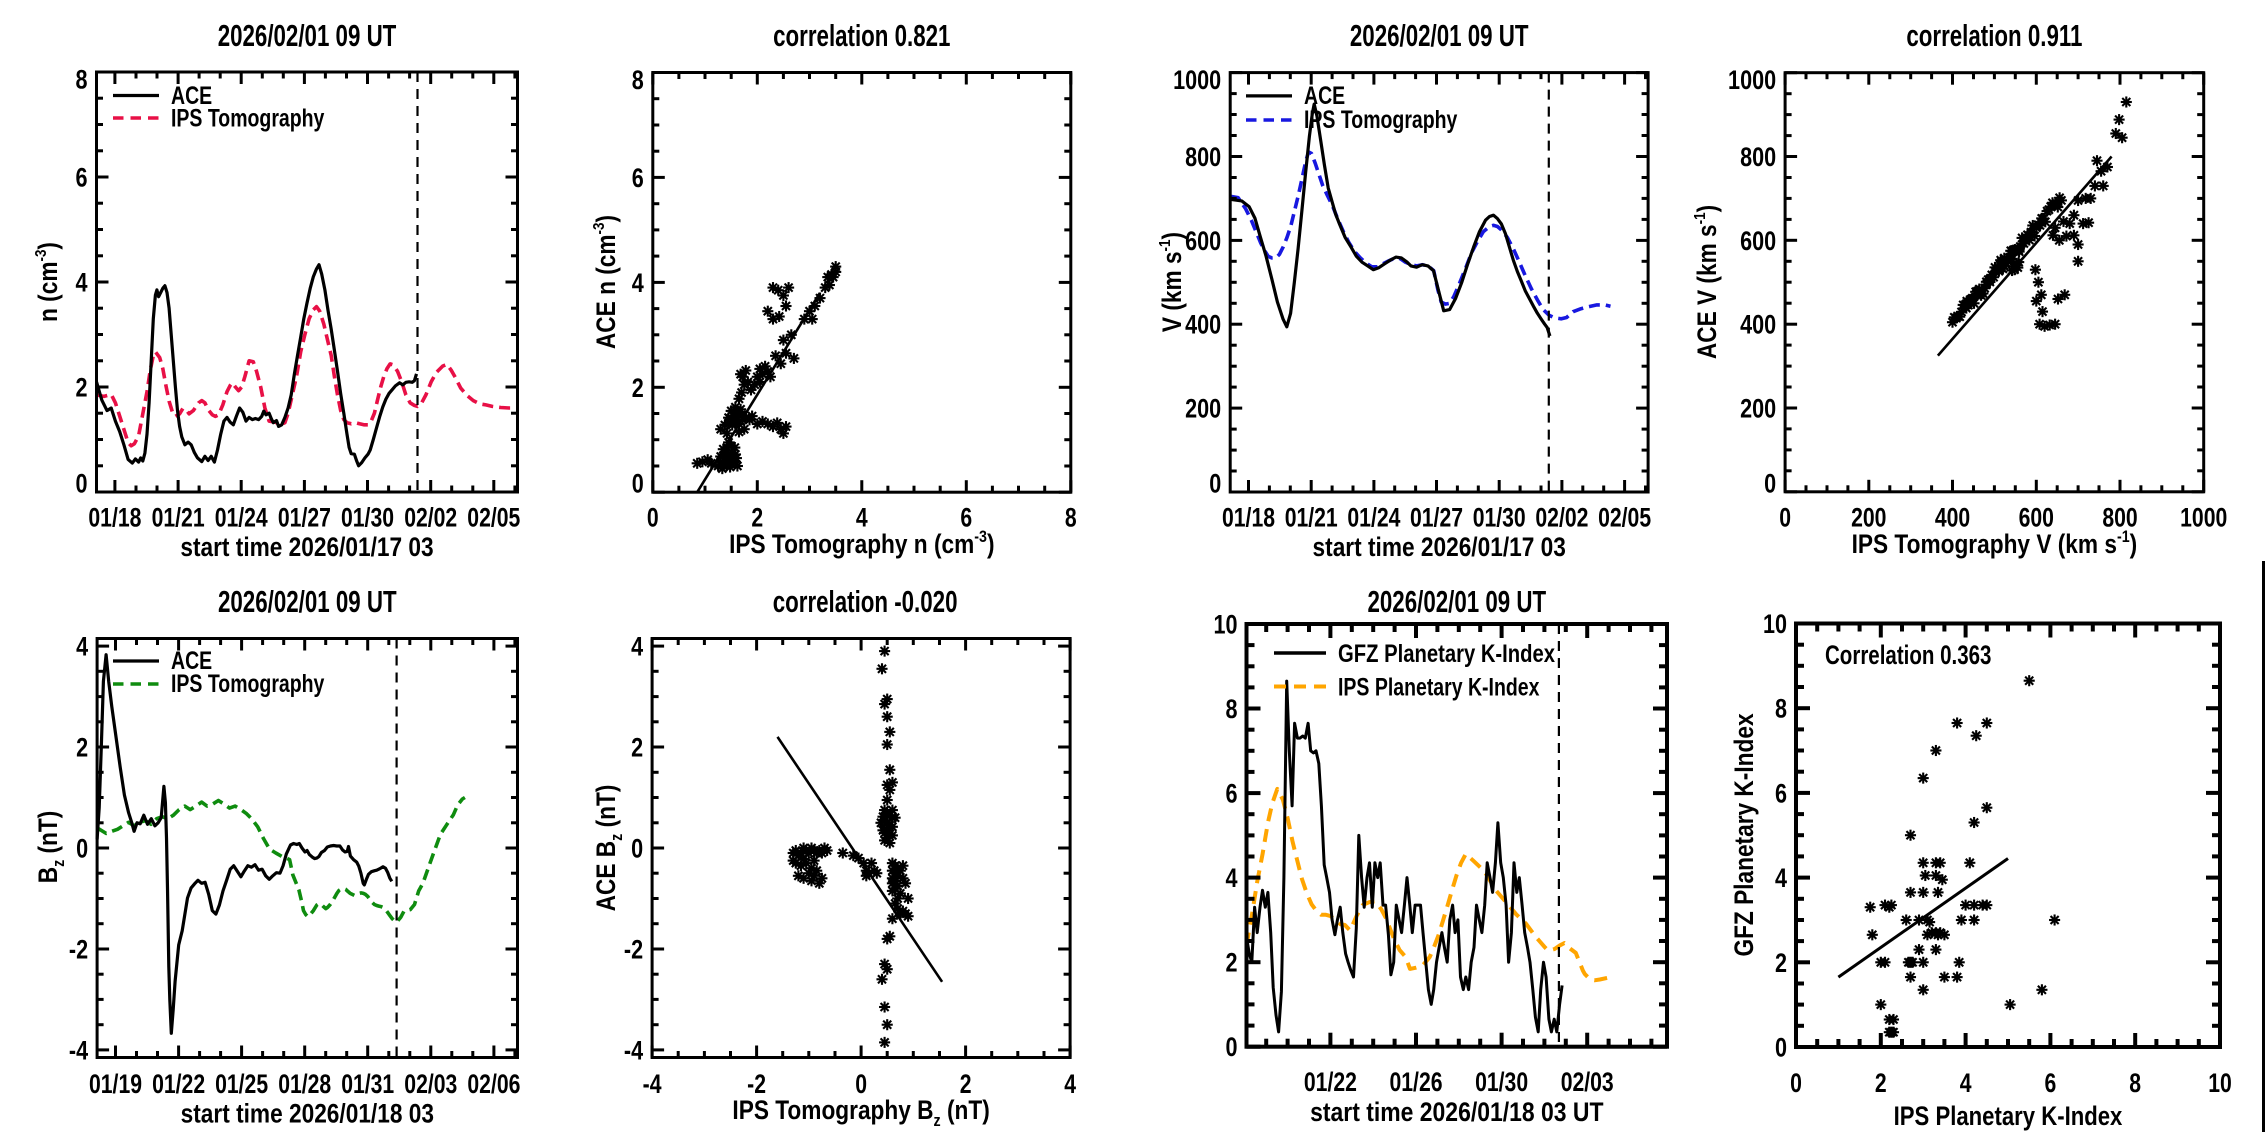 This screenshot has height=1137, width=2266. What do you see at coordinates (307, 1113) in the screenshot?
I see `svg-text: start time 2026/01/18 03` at bounding box center [307, 1113].